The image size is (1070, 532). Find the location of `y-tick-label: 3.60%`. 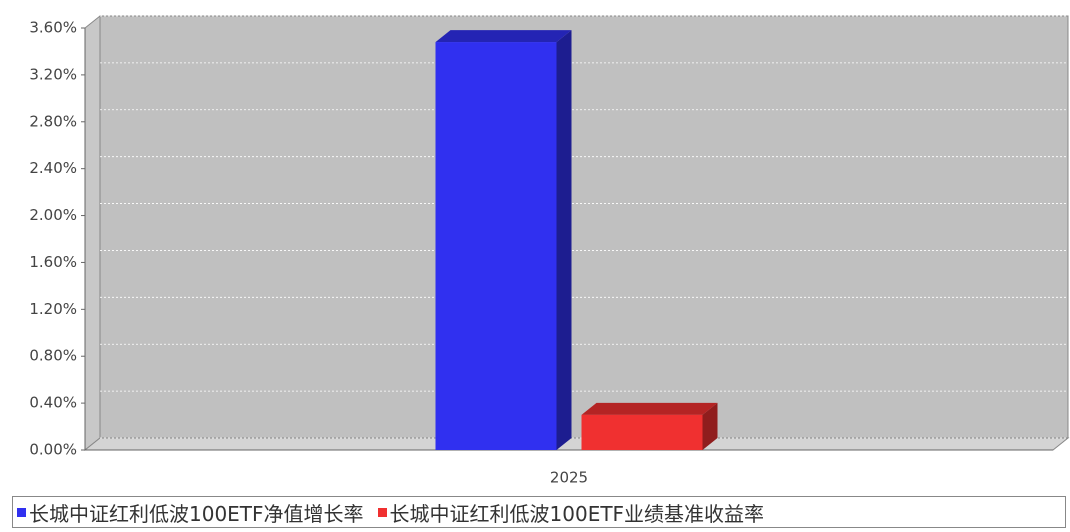

y-tick-label: 3.60% is located at coordinates (53, 28).